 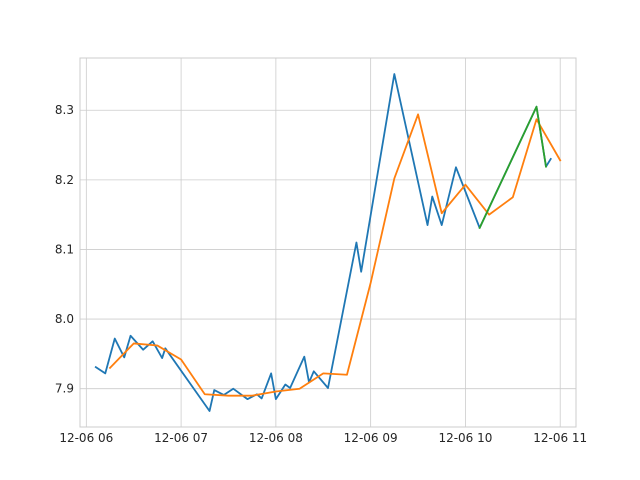 What do you see at coordinates (64, 180) in the screenshot?
I see `y-tick-label: 8.2` at bounding box center [64, 180].